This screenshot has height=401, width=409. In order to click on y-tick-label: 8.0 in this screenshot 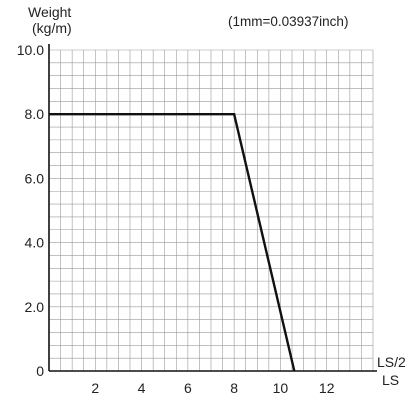, I will do `click(35, 114)`.